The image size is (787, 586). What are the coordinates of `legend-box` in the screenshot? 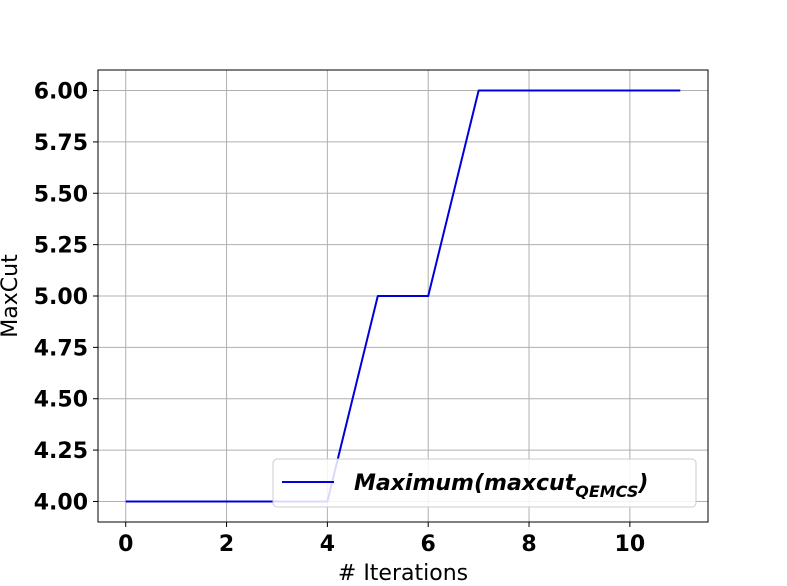 It's located at (484, 483).